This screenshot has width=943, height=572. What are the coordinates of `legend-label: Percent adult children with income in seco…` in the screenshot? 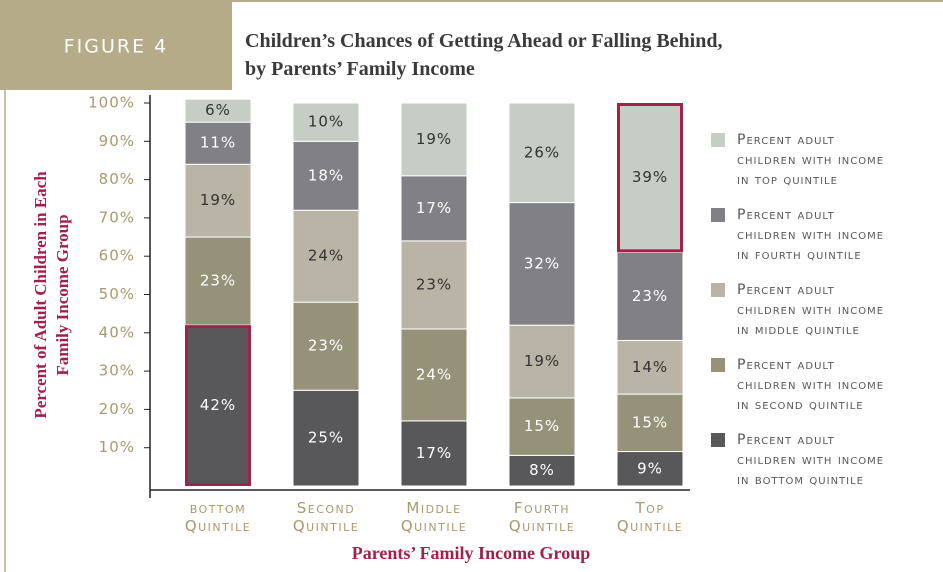 It's located at (810, 385).